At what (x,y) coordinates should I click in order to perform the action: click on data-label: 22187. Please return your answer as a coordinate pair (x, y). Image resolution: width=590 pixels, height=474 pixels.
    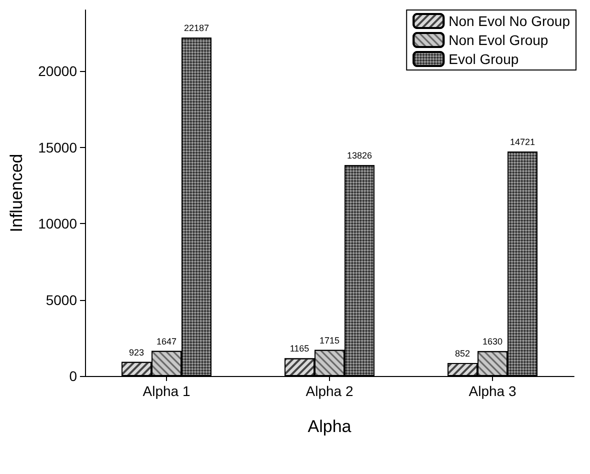
    Looking at the image, I should click on (197, 28).